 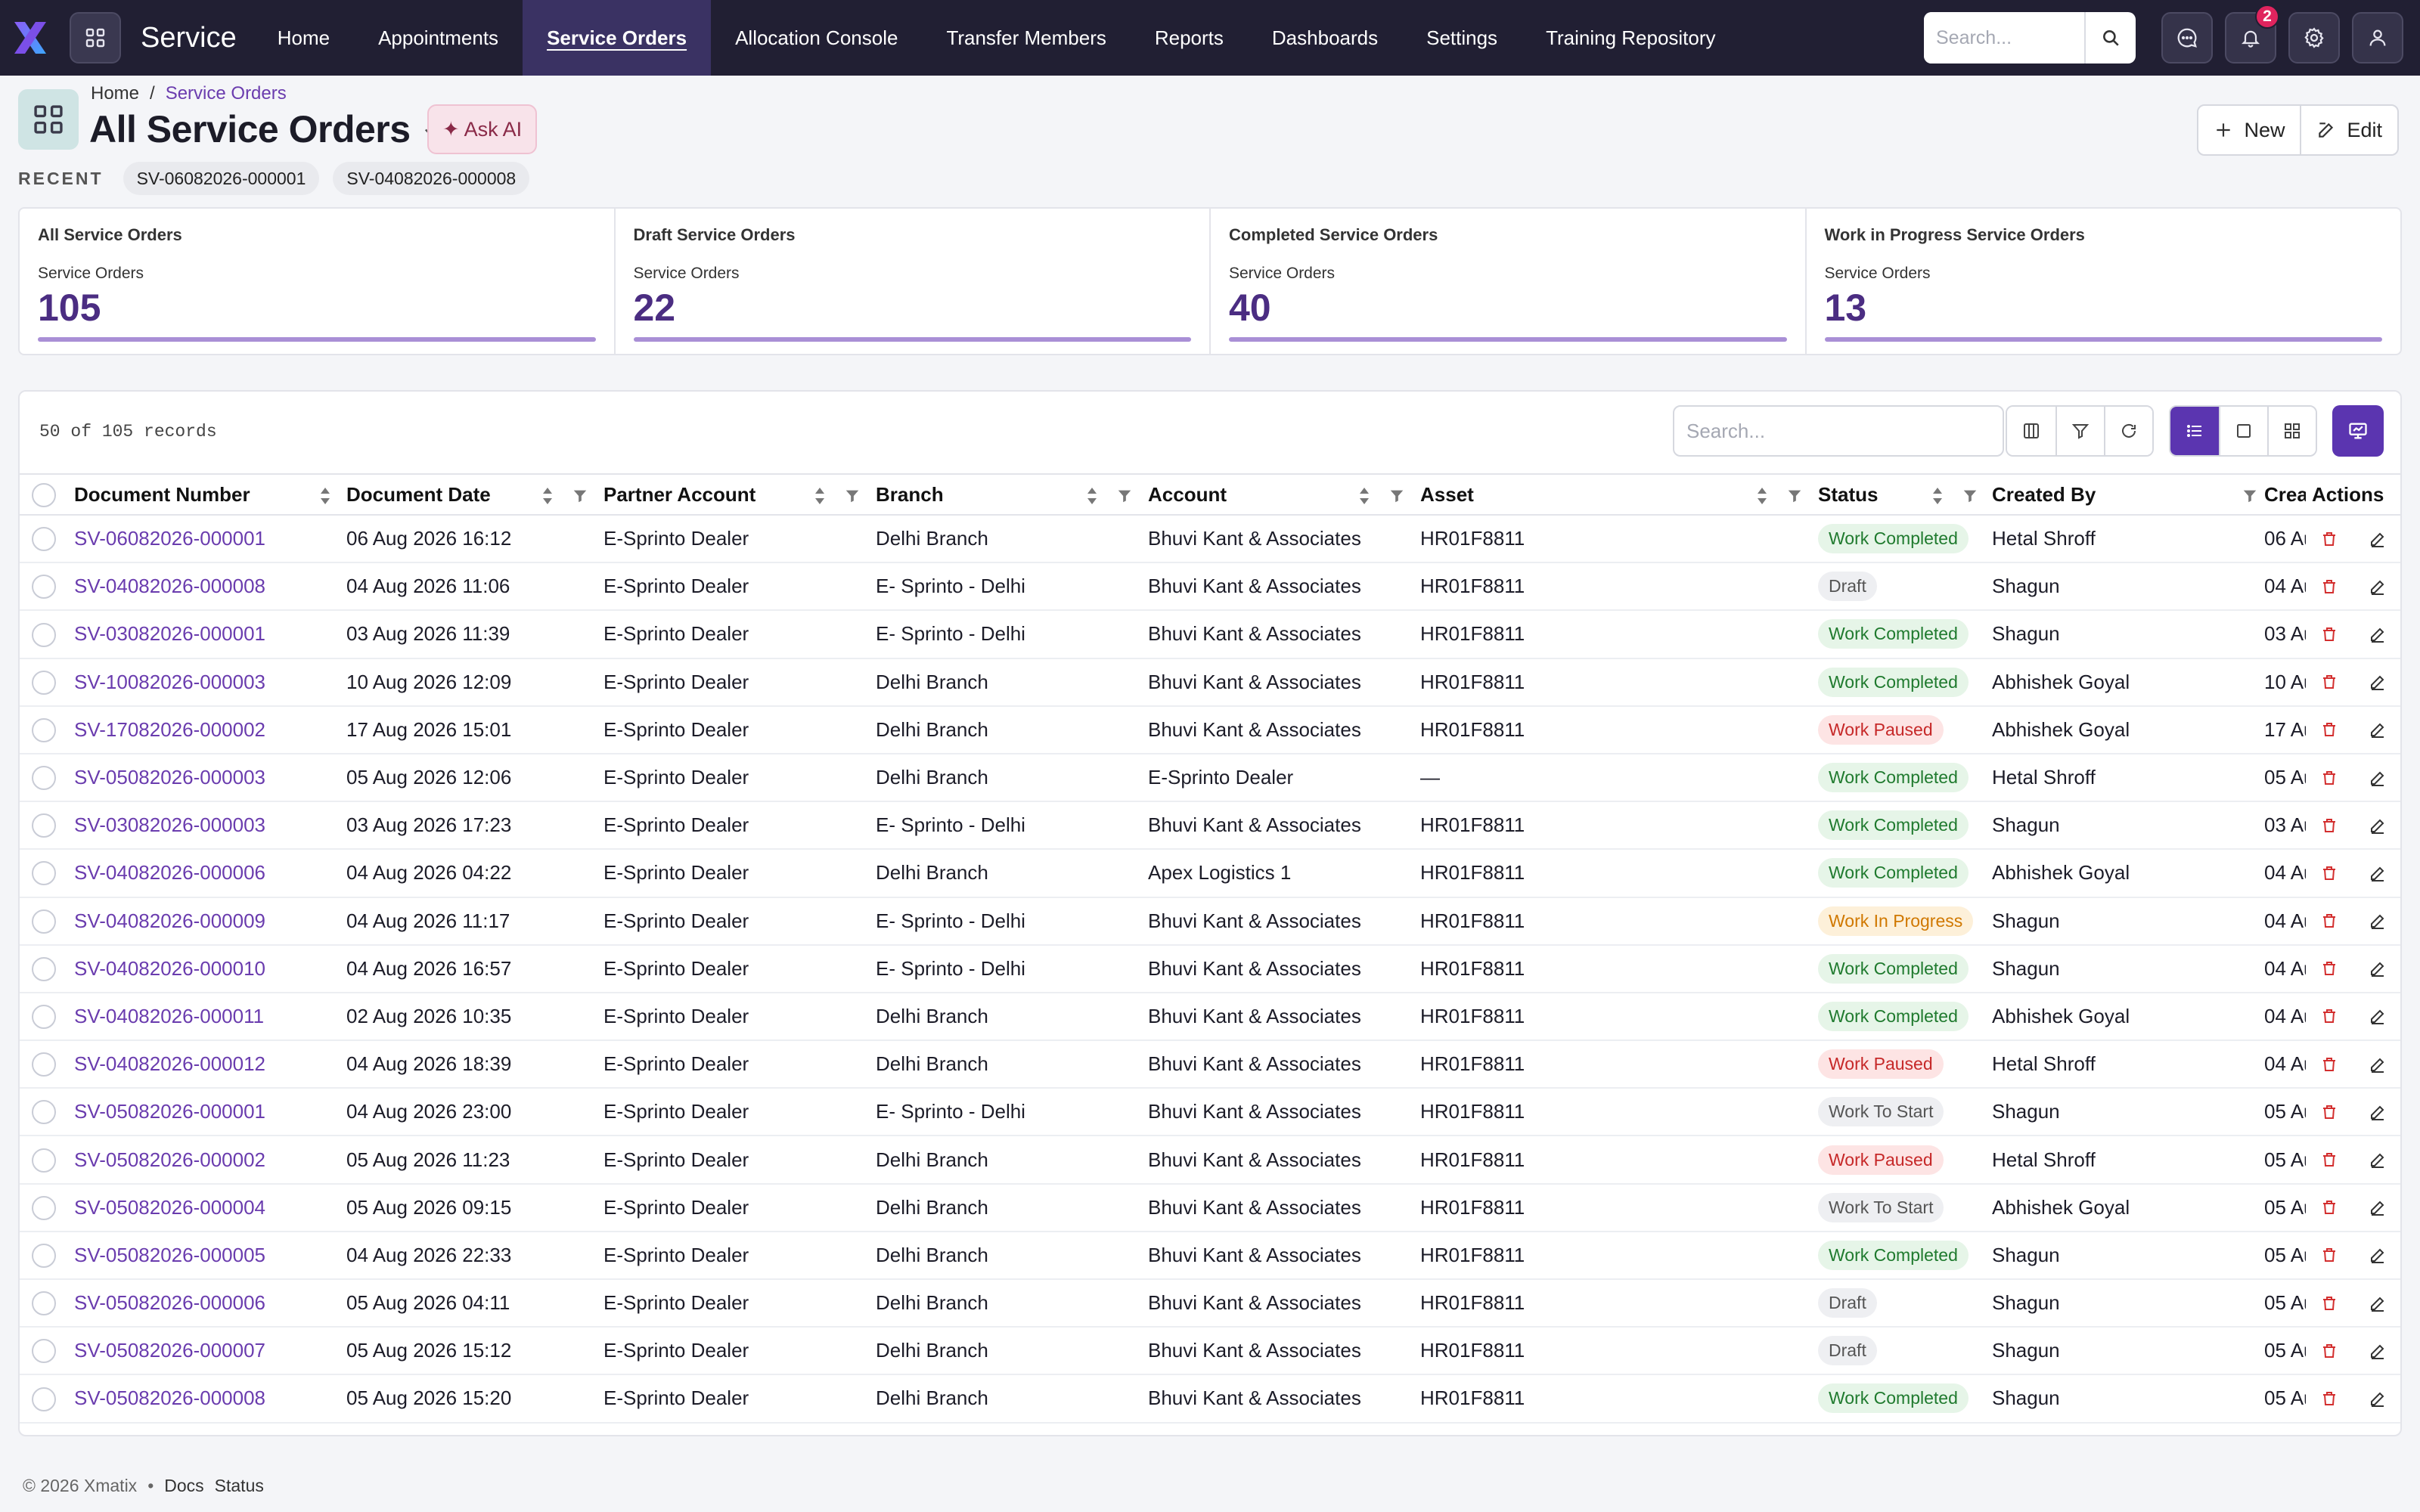 I want to click on notifications-button: 2, so click(x=2252, y=34).